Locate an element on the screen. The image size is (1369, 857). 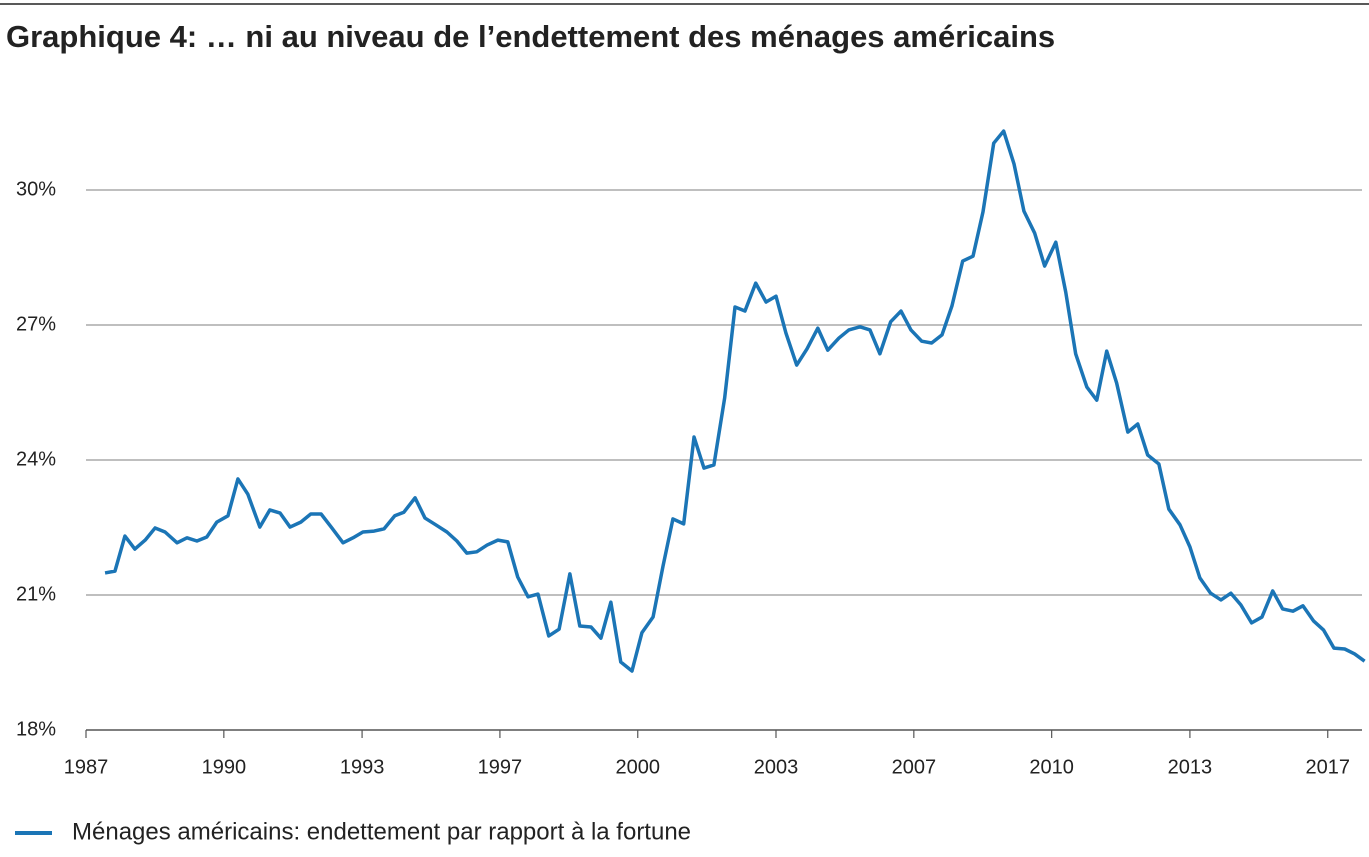
x-tick-label: 1990 is located at coordinates (224, 767).